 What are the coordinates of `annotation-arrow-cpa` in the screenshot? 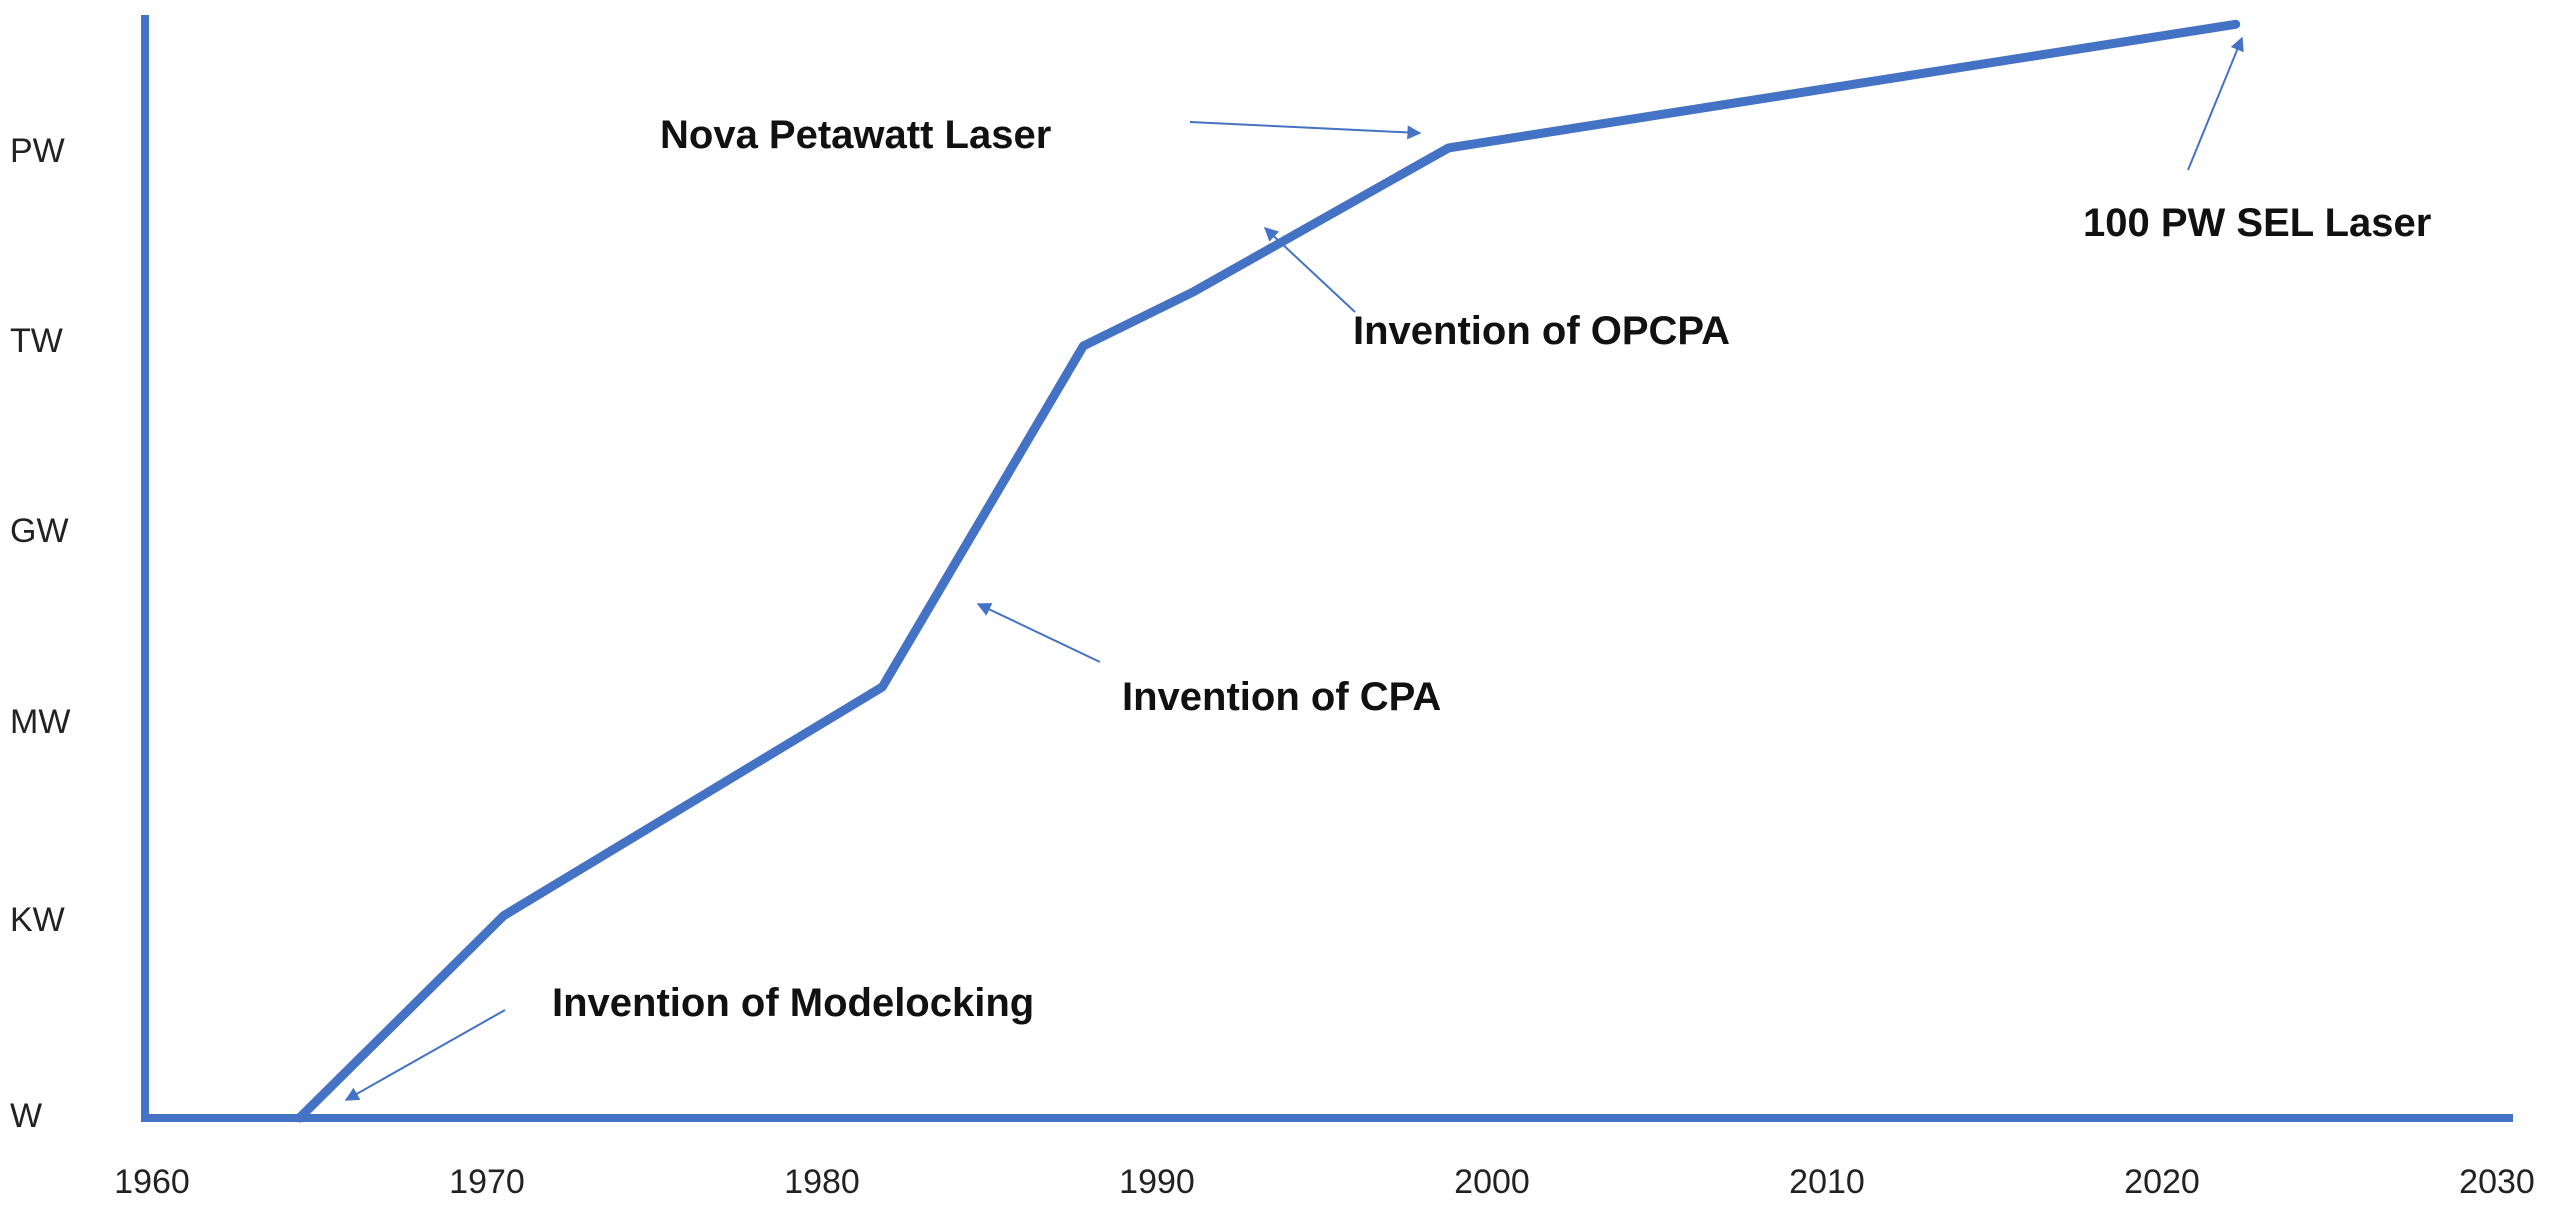 It's located at (1038, 633).